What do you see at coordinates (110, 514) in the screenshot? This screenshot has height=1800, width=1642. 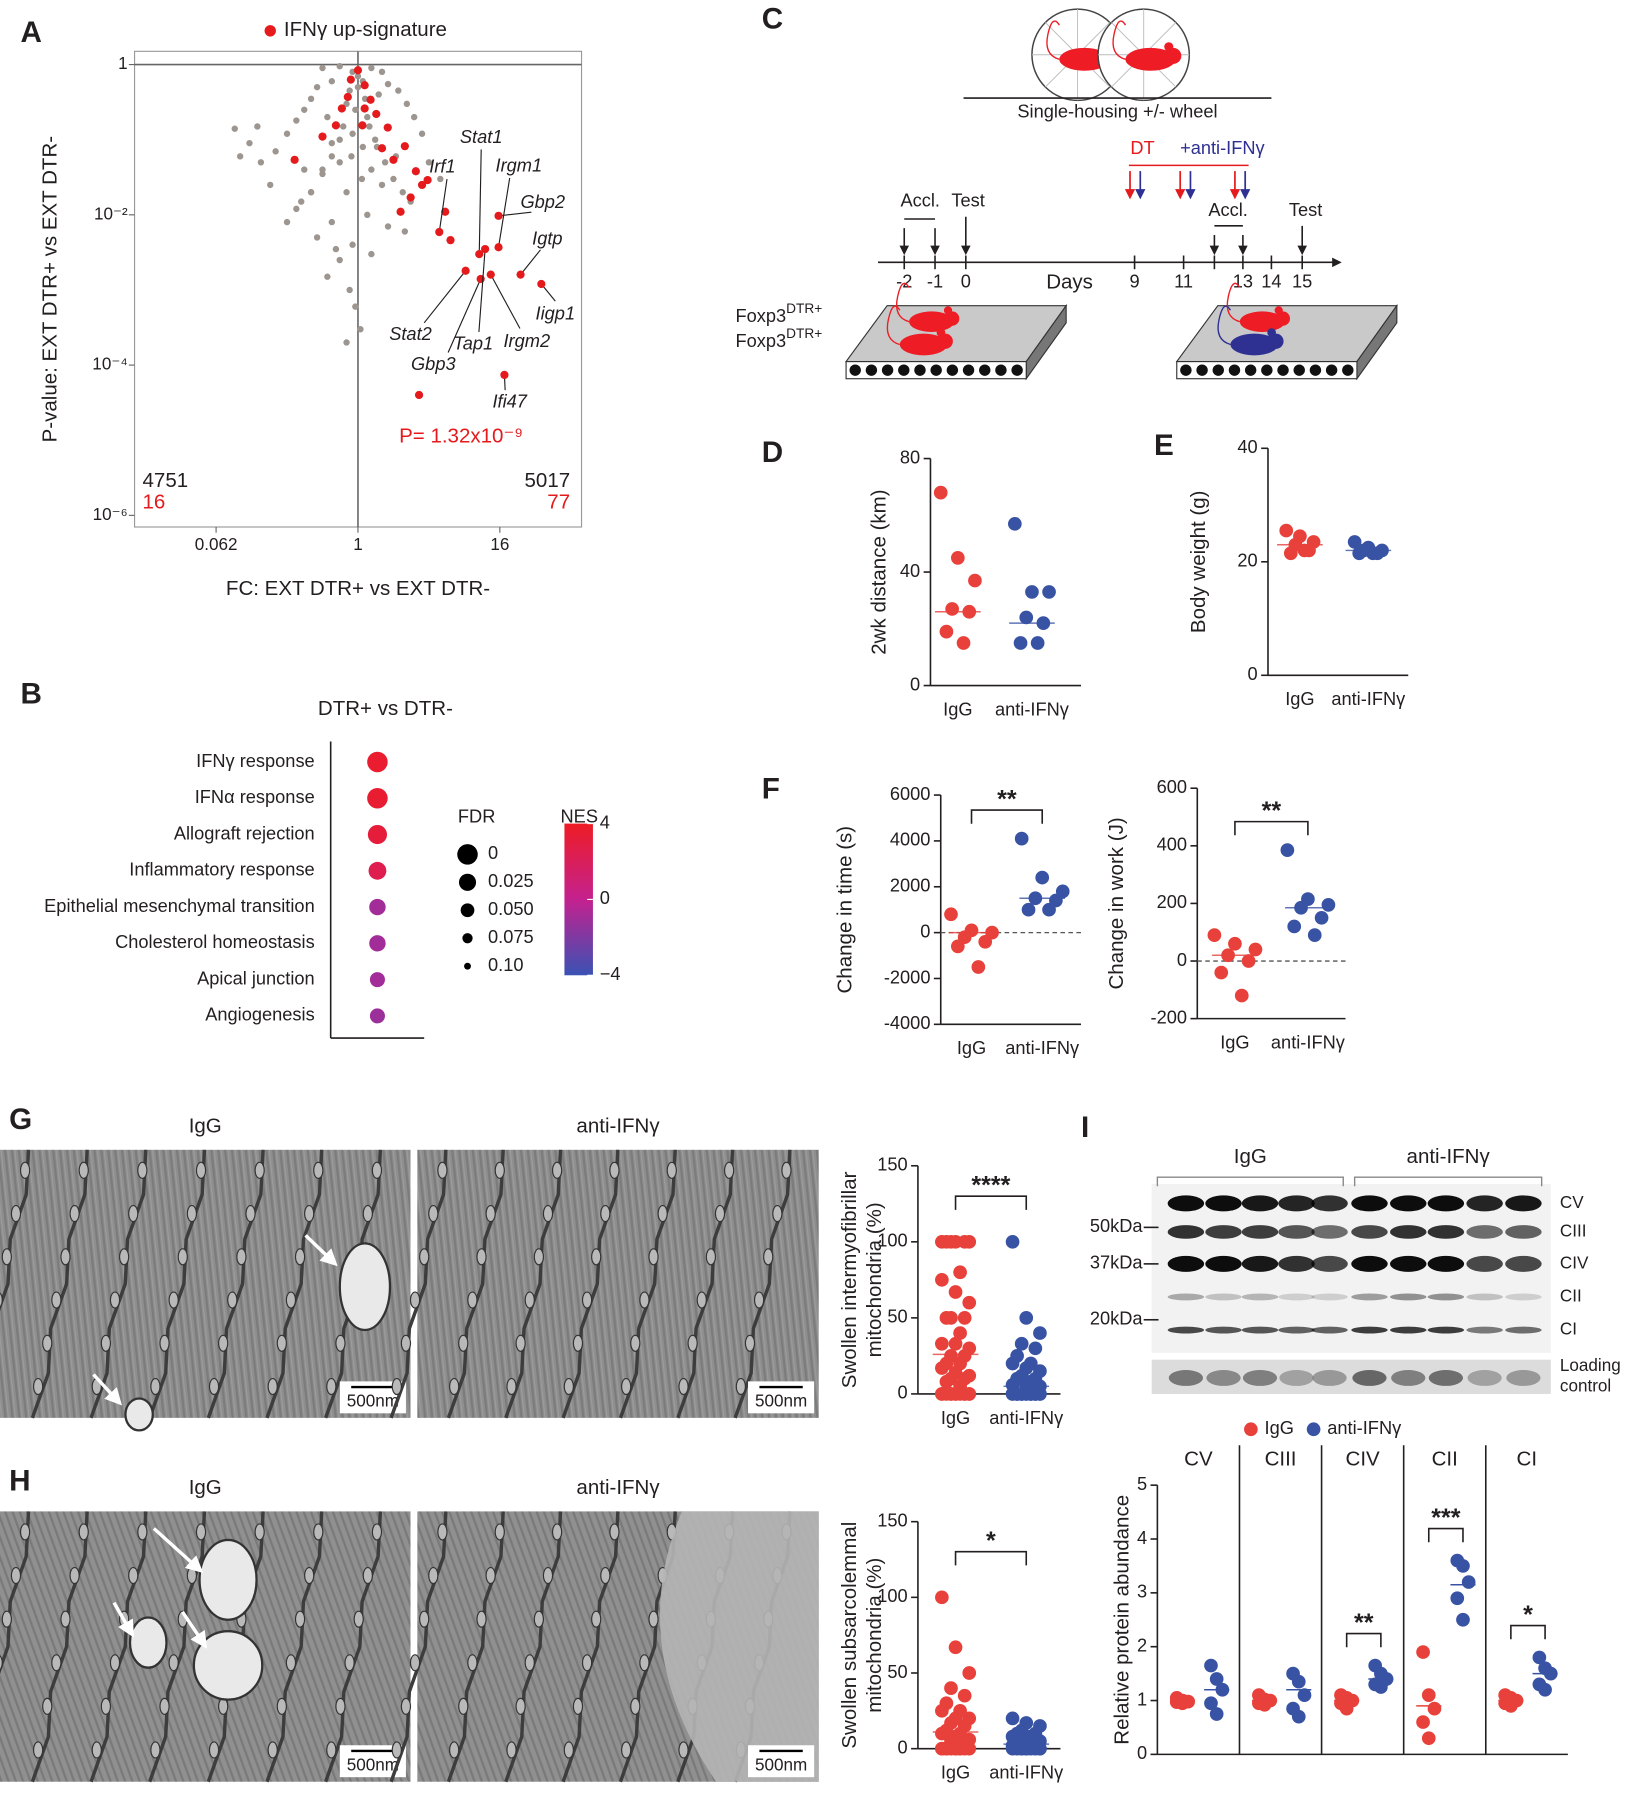 I see `y-tick-label: 10⁻⁶` at bounding box center [110, 514].